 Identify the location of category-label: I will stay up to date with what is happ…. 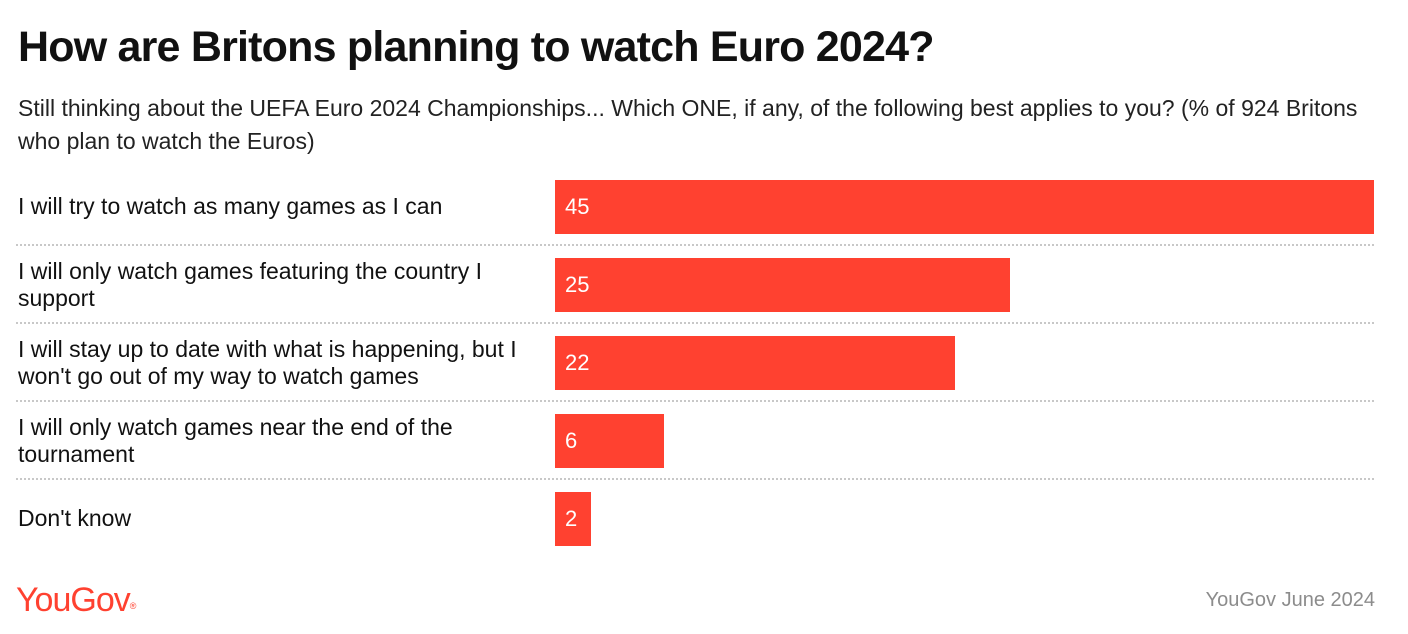
(267, 362).